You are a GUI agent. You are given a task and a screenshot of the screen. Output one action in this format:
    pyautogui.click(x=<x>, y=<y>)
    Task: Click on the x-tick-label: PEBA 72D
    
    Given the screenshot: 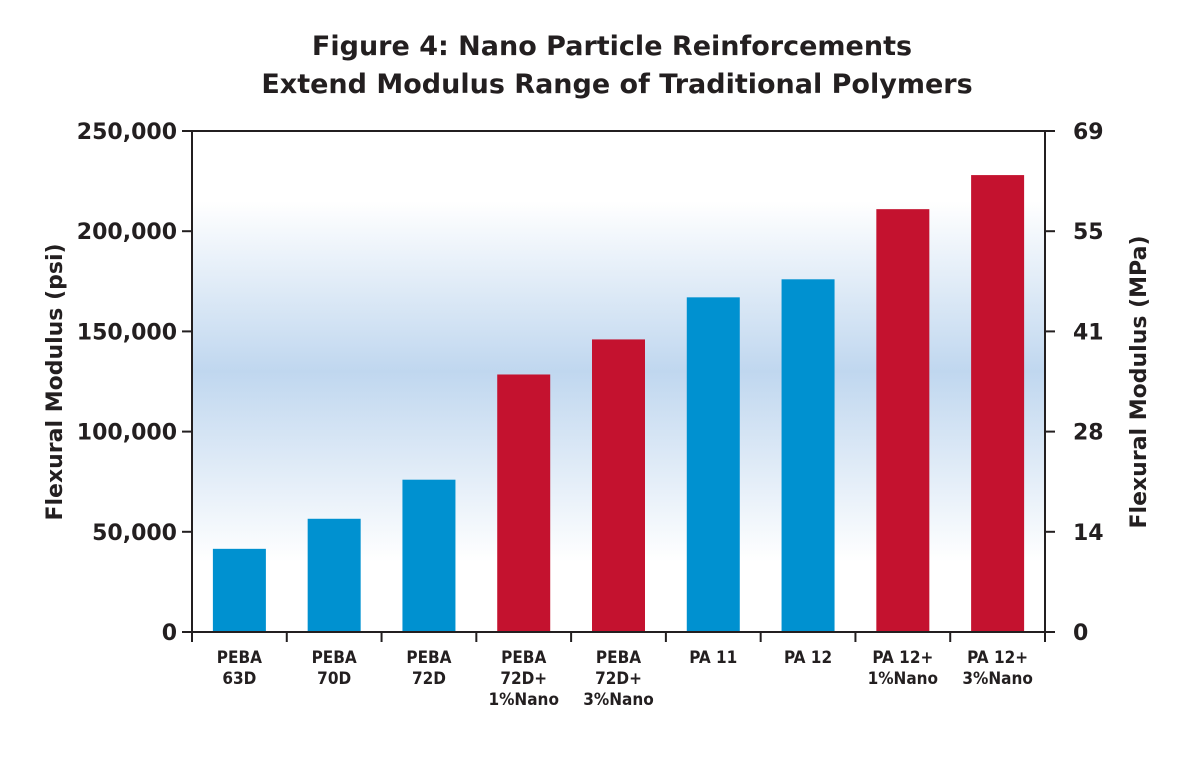 What is the action you would take?
    pyautogui.click(x=428, y=668)
    